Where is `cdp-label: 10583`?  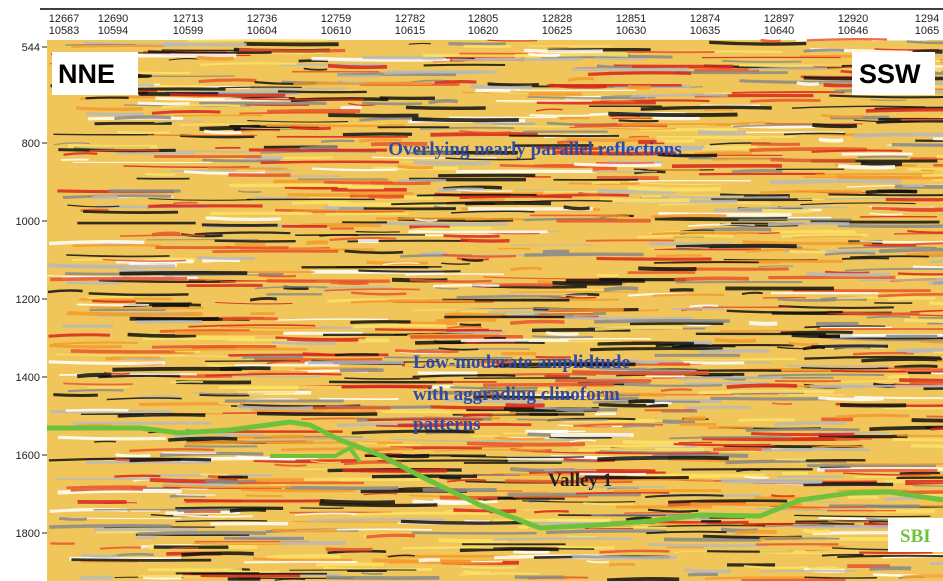
cdp-label: 10583 is located at coordinates (64, 31).